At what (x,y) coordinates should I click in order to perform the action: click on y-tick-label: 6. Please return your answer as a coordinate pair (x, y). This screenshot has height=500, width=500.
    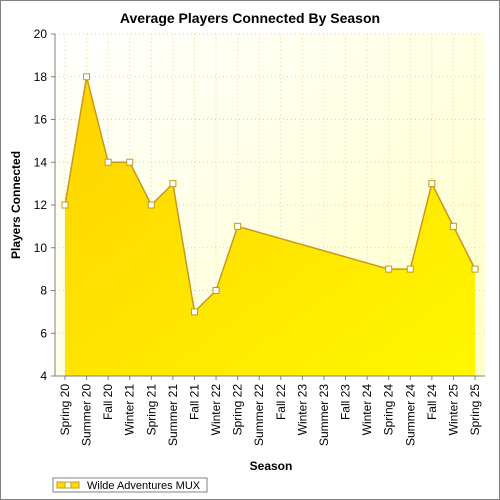
    Looking at the image, I should click on (43, 333).